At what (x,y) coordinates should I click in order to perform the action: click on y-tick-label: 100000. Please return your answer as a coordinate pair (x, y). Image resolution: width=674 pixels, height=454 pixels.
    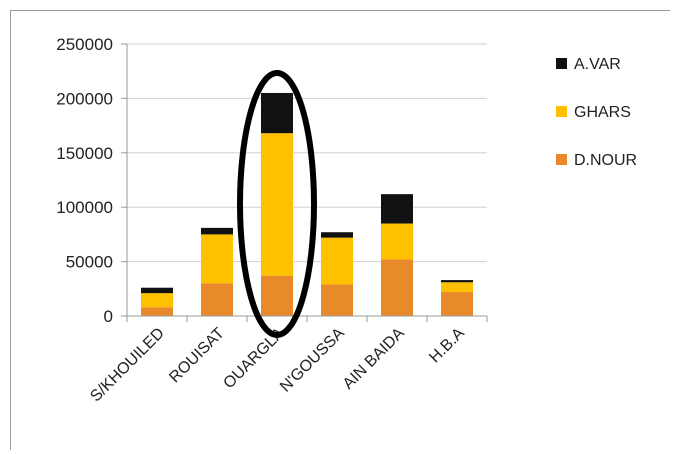
    Looking at the image, I should click on (84, 207).